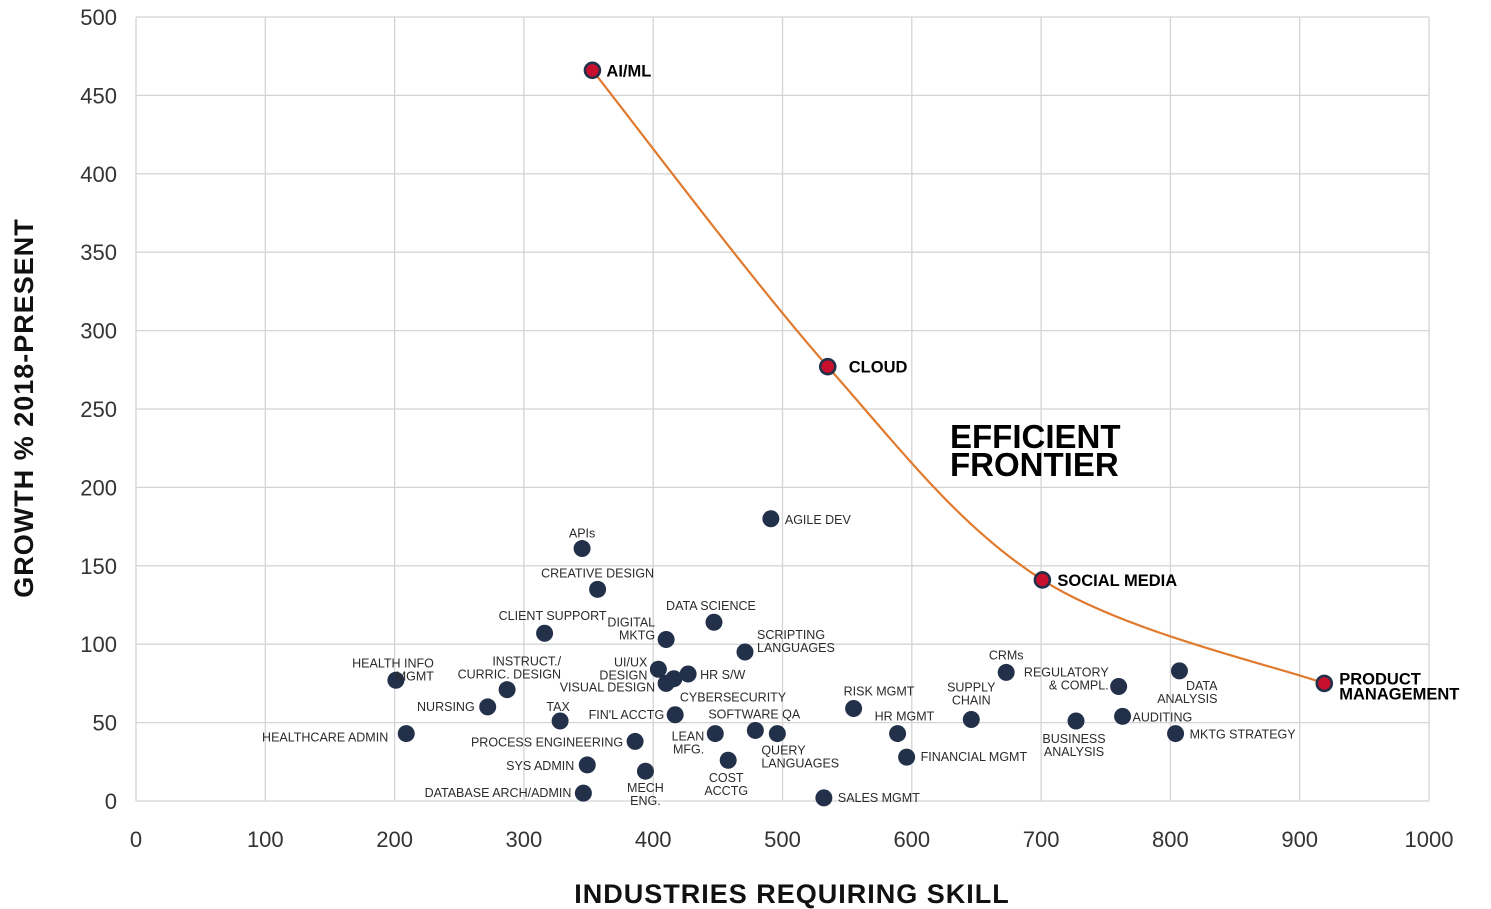 Image resolution: width=1491 pixels, height=909 pixels. Describe the element at coordinates (98, 17) in the screenshot. I see `y-tick-label: 500` at that location.